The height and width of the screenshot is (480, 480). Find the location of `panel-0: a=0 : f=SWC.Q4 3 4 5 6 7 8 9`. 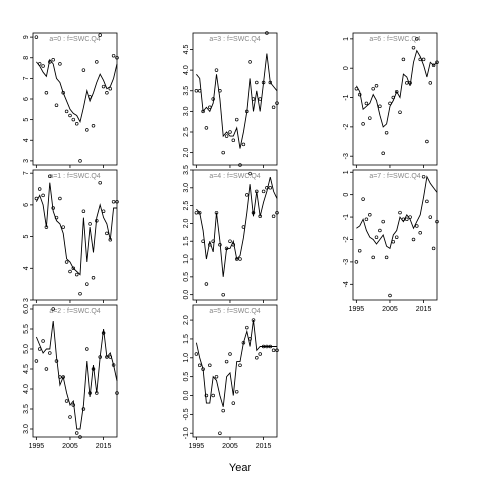

panel-0: a=0 : f=SWC.Q4 3 4 5 6 7 8 9 is located at coordinates (71, 100).